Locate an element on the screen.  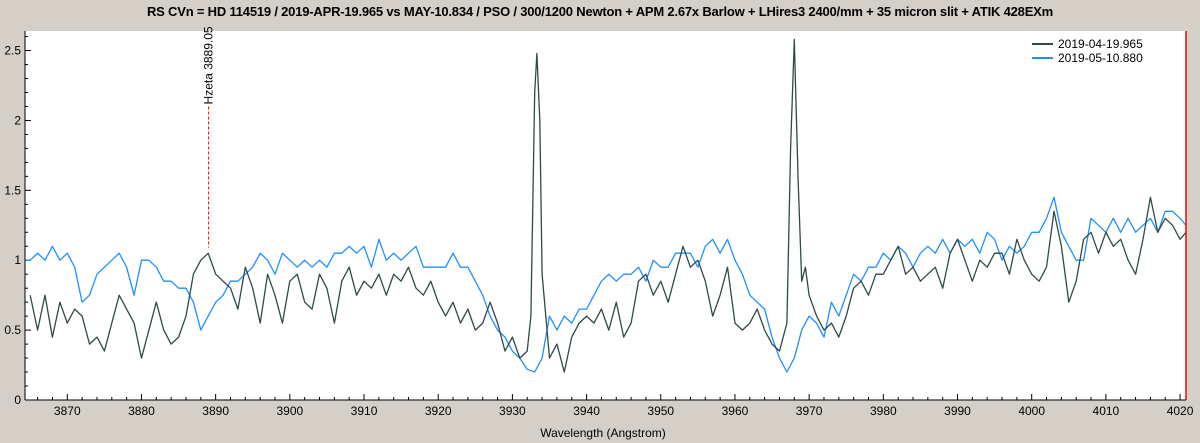
legend-label: 2019-05-10.880 is located at coordinates (1100, 58).